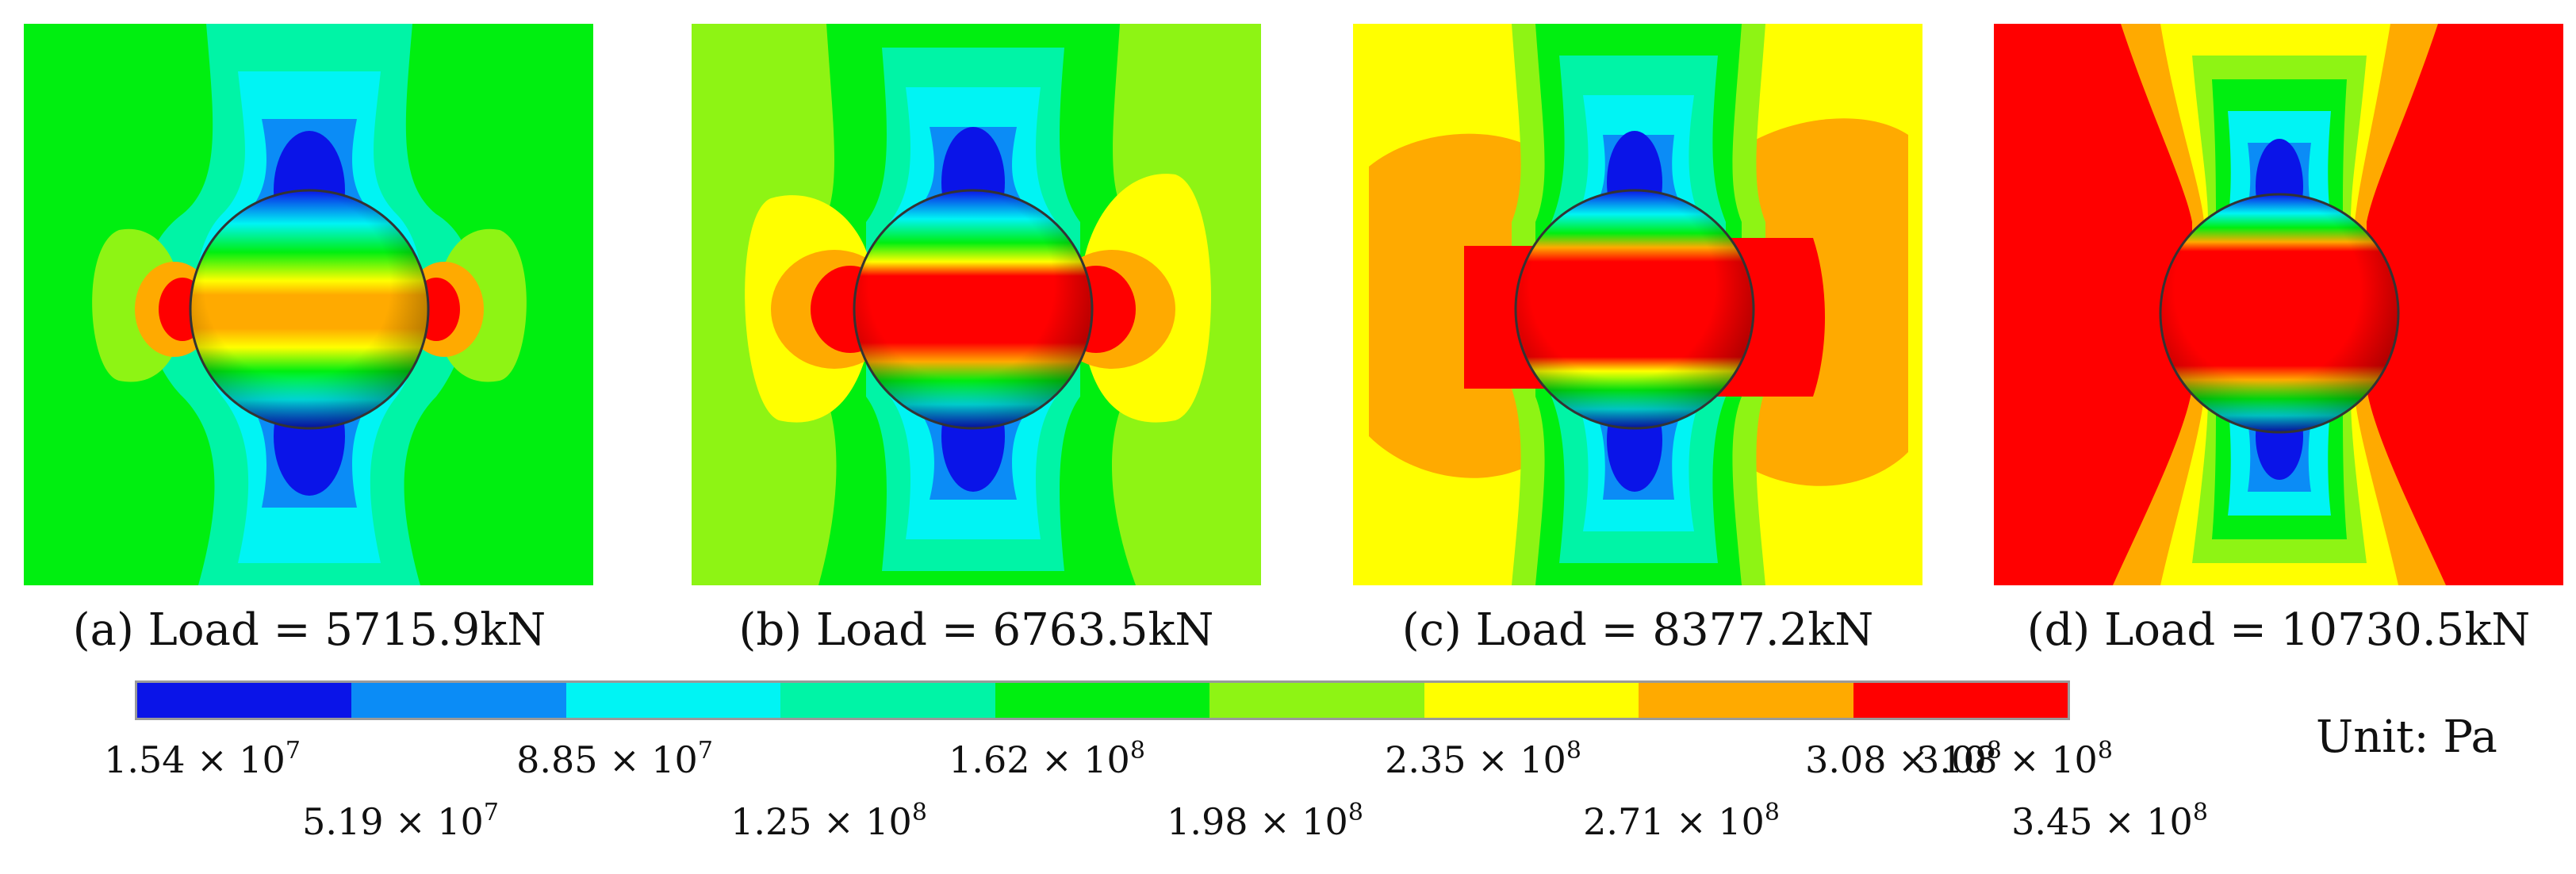  I want to click on contour-panel-d, so click(2278, 305).